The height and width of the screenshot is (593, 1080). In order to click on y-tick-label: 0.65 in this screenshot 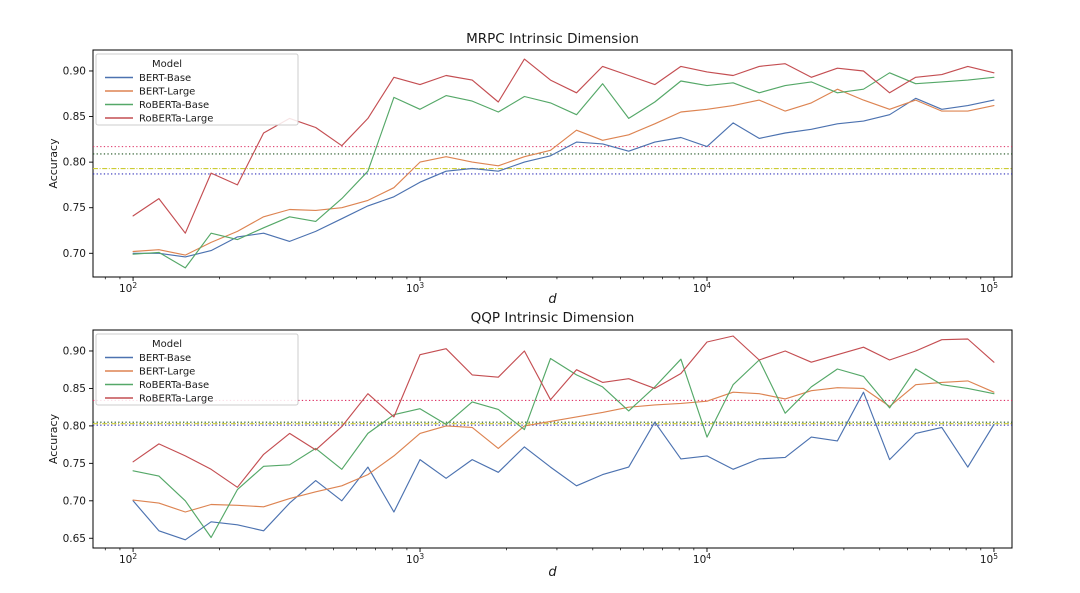, I will do `click(74, 539)`.